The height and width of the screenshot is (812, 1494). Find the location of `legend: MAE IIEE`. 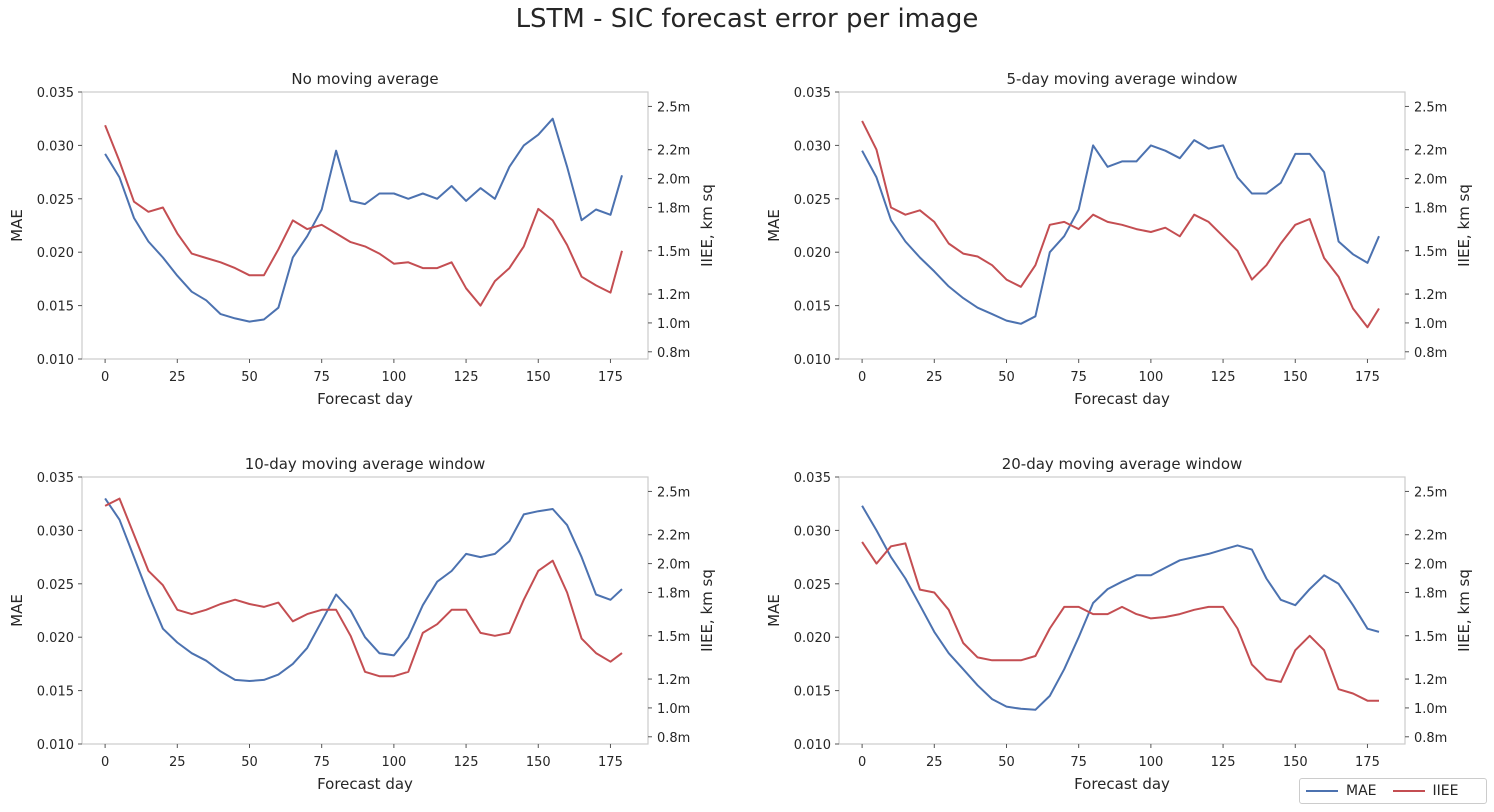

legend: MAE IIEE is located at coordinates (1393, 791).